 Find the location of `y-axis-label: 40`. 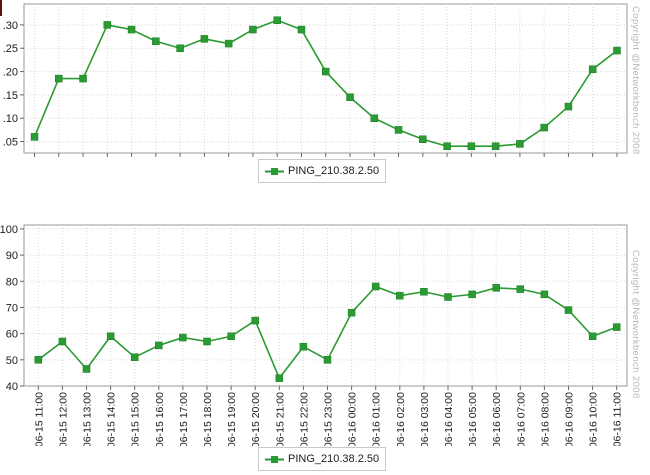

y-axis-label: 40 is located at coordinates (12, 387).